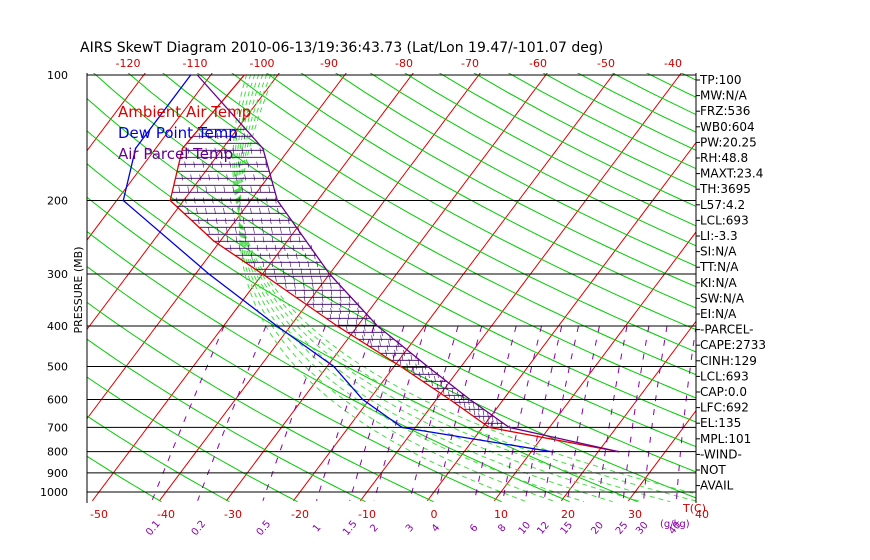  Describe the element at coordinates (474, 528) in the screenshot. I see `mixing-ratio-tick-label: 6` at that location.